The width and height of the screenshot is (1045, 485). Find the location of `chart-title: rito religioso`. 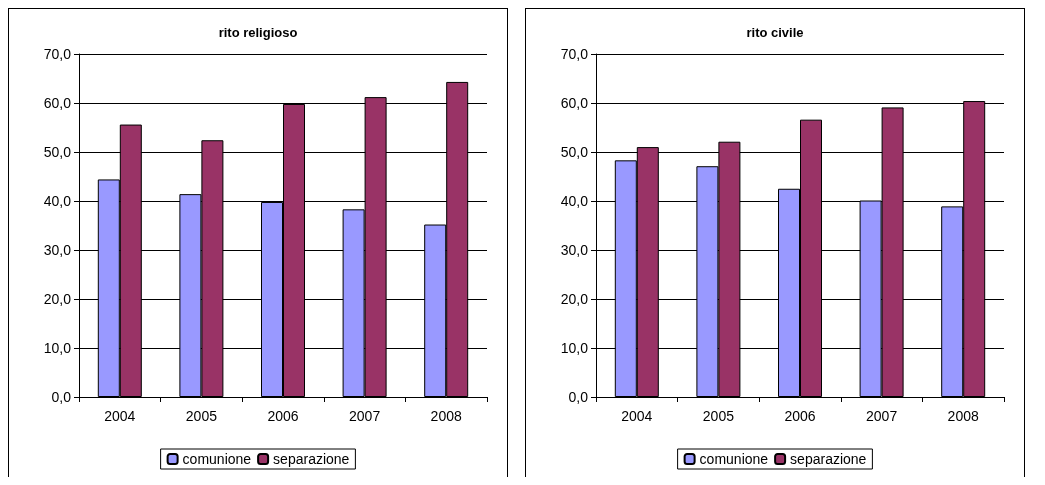

chart-title: rito religioso is located at coordinates (258, 32).